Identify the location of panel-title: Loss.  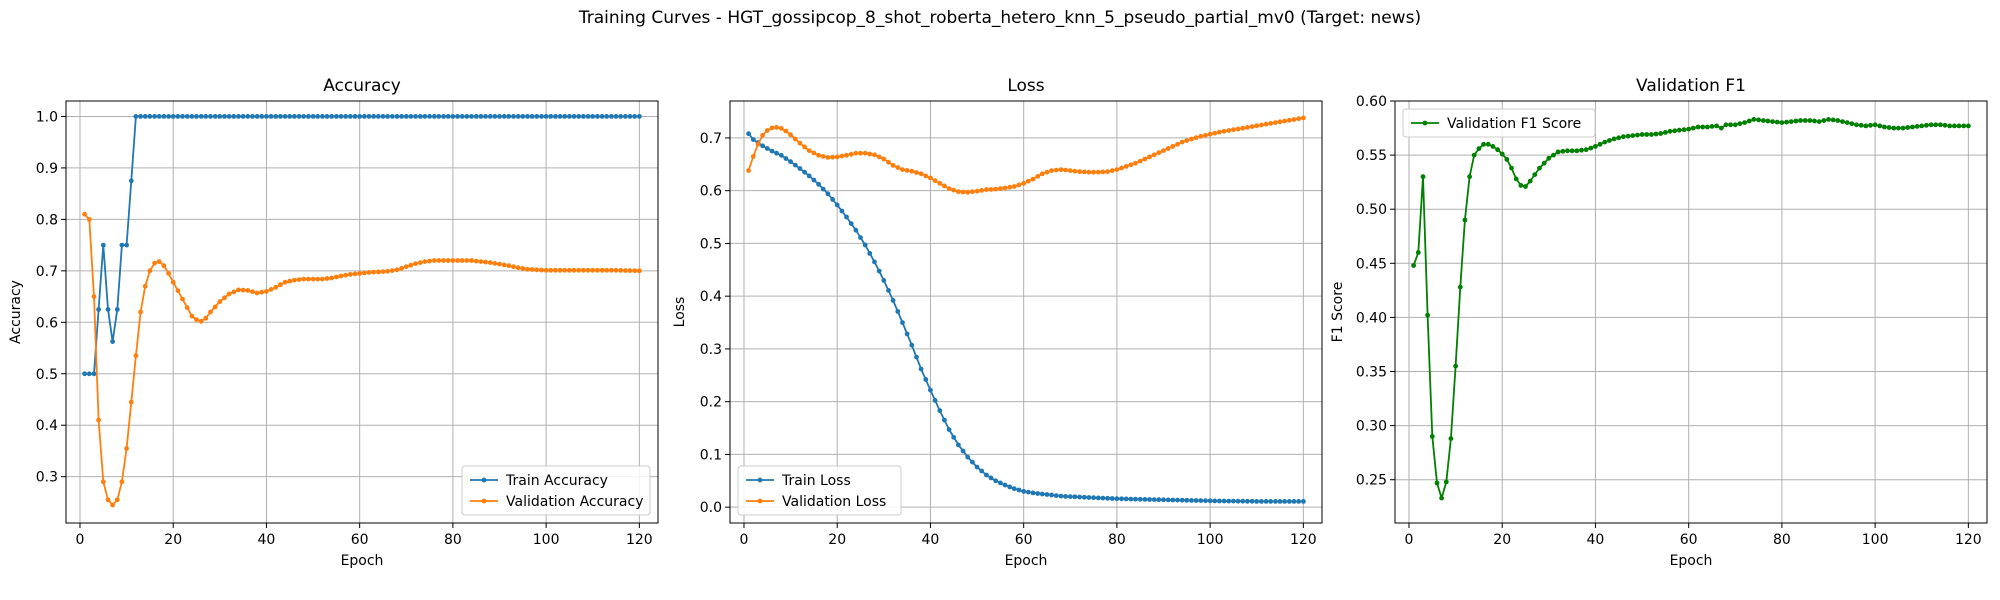
(1025, 86).